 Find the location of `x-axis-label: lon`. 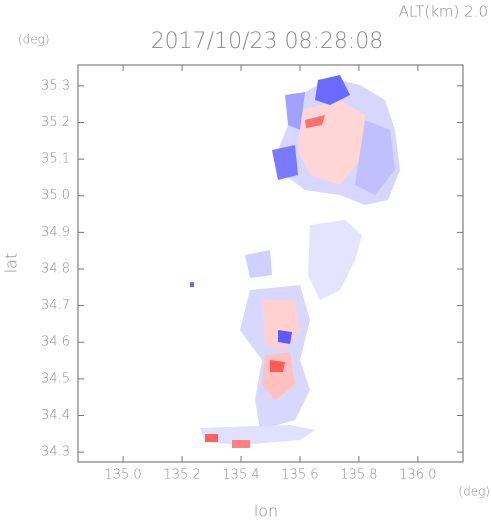

x-axis-label: lon is located at coordinates (266, 511).